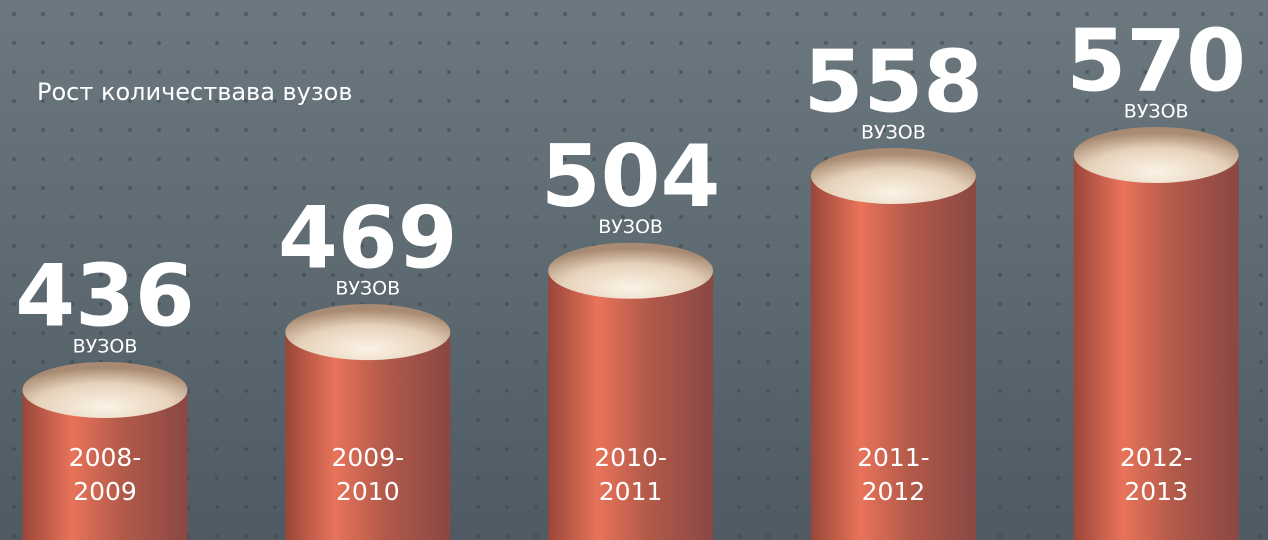 This screenshot has width=1268, height=540. I want to click on category-label: 2012-2013, so click(1156, 474).